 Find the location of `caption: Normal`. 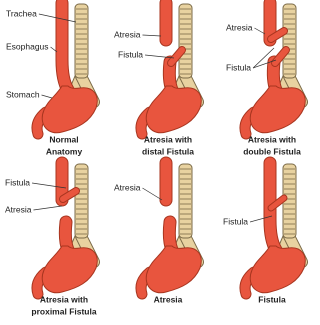

caption: Normal is located at coordinates (63, 139).